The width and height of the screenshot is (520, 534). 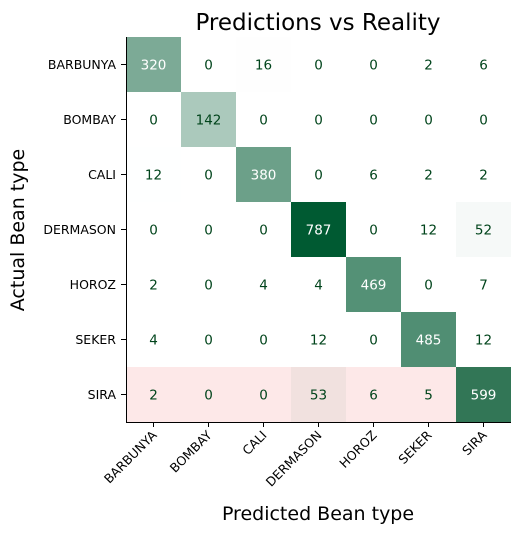 I want to click on cell-value-label: 142, so click(x=209, y=121).